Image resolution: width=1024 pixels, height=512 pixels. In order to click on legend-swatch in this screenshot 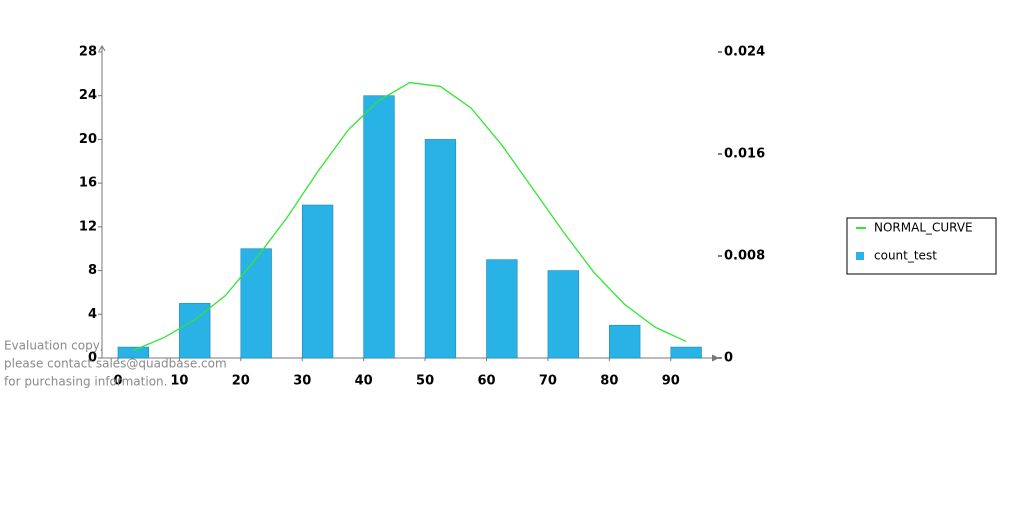, I will do `click(860, 256)`.